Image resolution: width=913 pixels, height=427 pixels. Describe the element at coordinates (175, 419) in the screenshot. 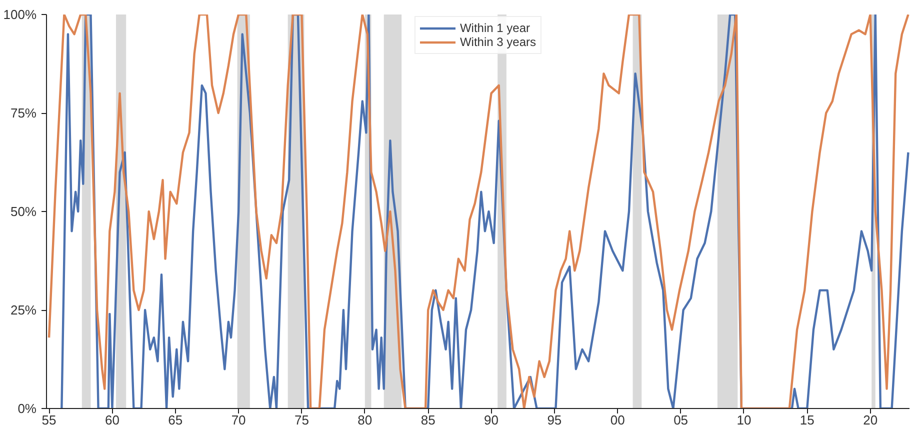

I see `x-tick-label: 65` at that location.